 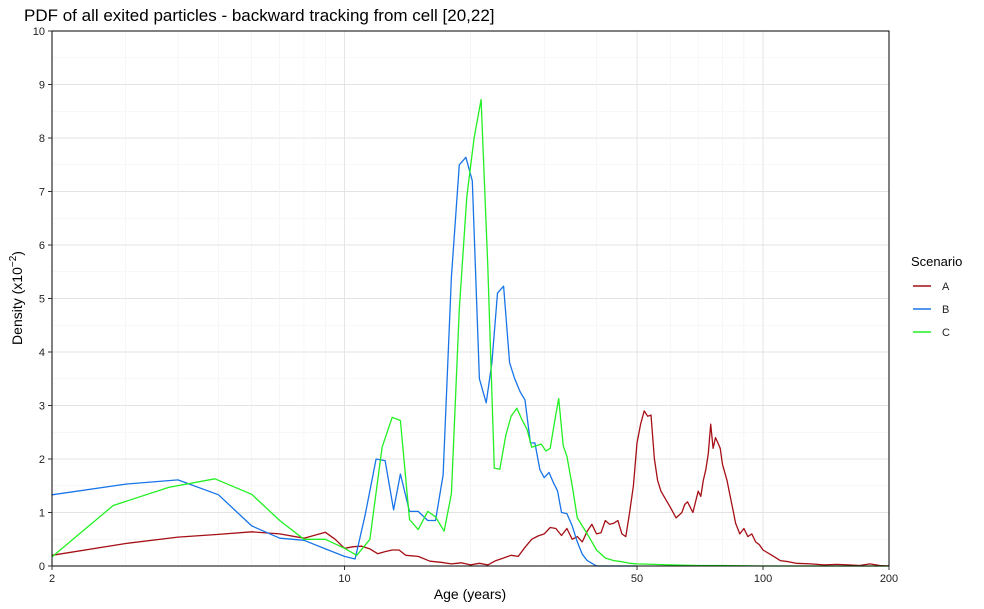 What do you see at coordinates (470, 594) in the screenshot?
I see `x-axis-title: Age (years)` at bounding box center [470, 594].